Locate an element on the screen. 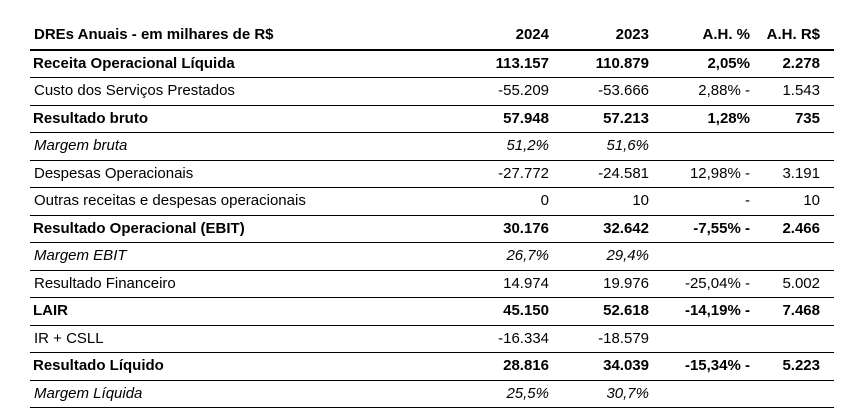 The width and height of the screenshot is (859, 419). value-2024-cell: -27.772 is located at coordinates (495, 174).